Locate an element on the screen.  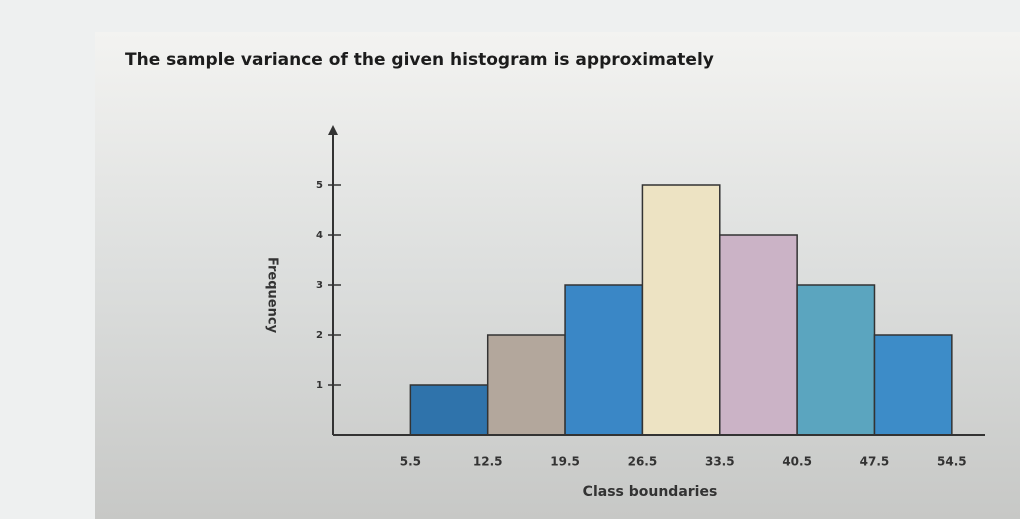
y-tick-label: 4 is located at coordinates (319, 235).